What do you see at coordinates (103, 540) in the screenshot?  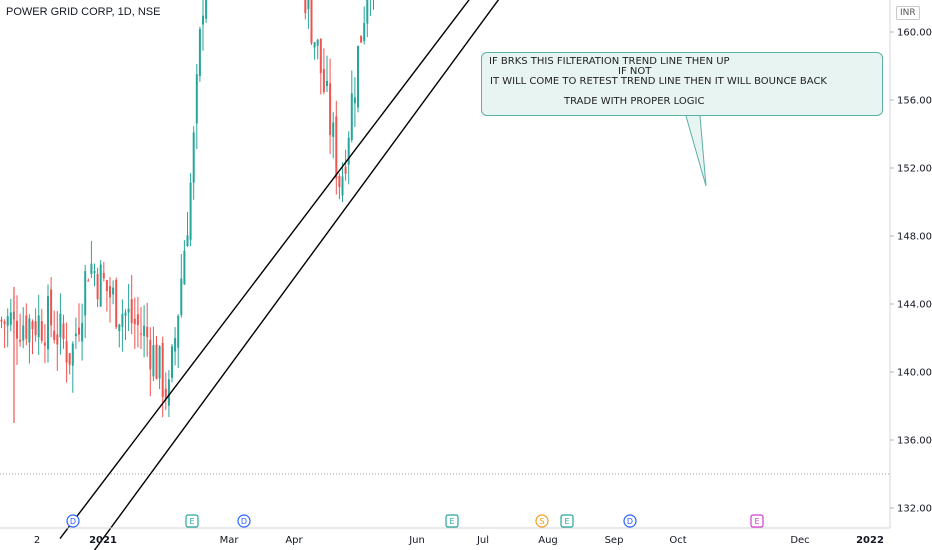 I see `x-tick-label: 2021` at bounding box center [103, 540].